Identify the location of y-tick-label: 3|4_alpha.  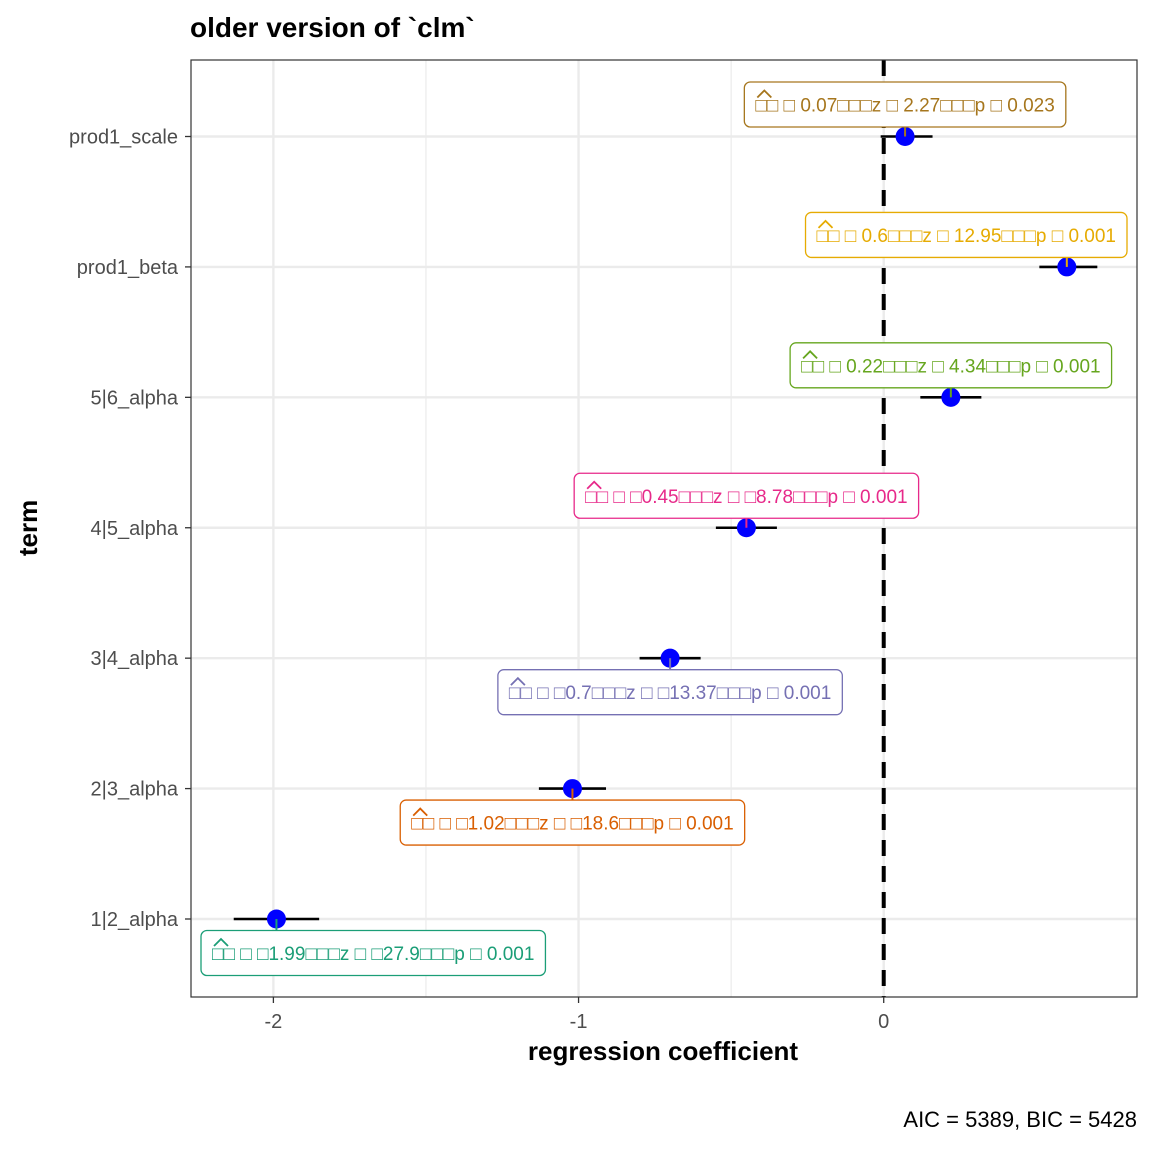
(135, 659).